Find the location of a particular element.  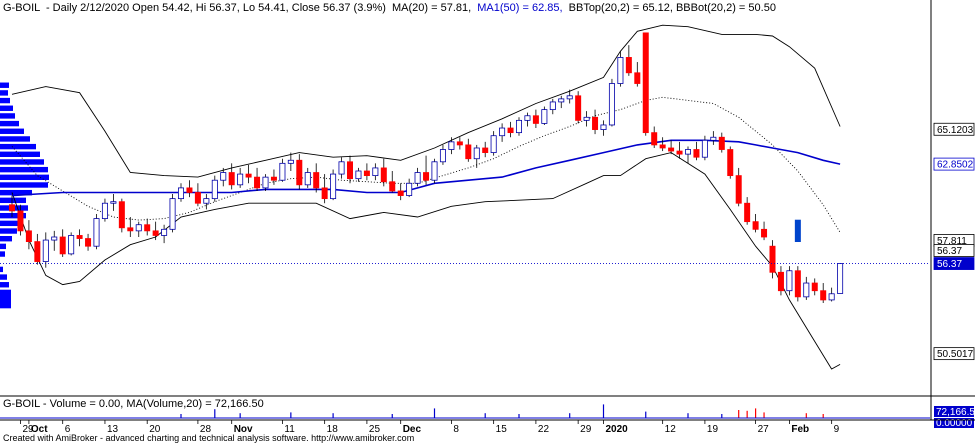

price-tag-label: 56.37 is located at coordinates (949, 264).